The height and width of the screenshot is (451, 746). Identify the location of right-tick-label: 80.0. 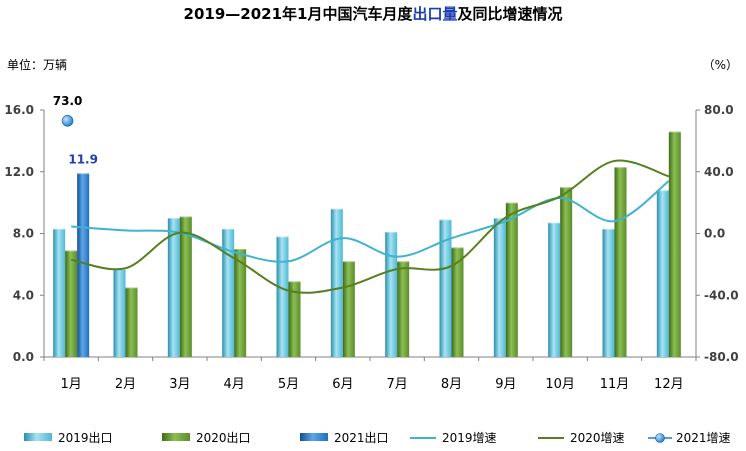
(719, 110).